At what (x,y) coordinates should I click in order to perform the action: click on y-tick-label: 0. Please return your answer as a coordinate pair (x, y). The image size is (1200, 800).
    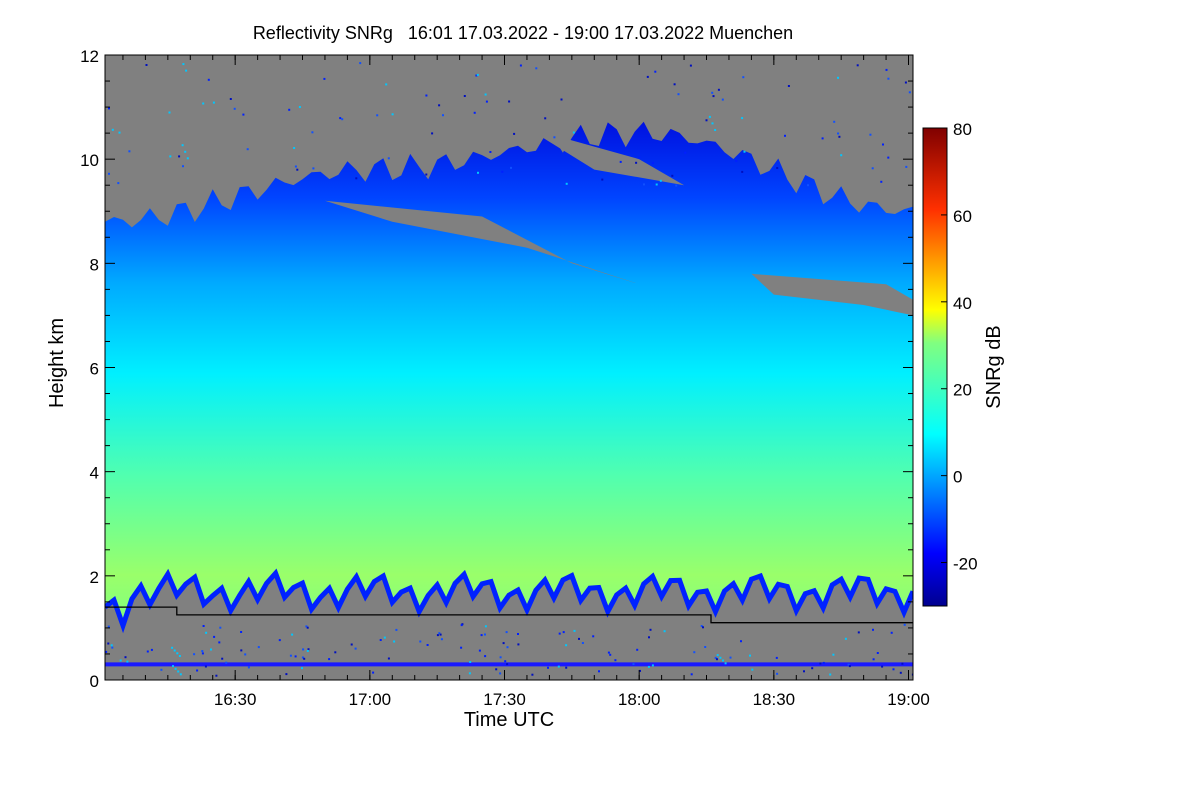
    Looking at the image, I should click on (94, 681).